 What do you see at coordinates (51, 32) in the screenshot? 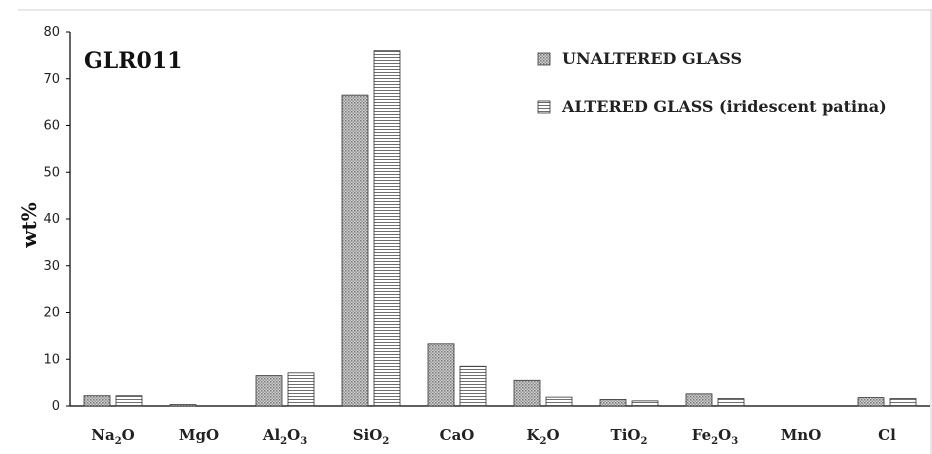
I see `y-tick-label: 80` at bounding box center [51, 32].